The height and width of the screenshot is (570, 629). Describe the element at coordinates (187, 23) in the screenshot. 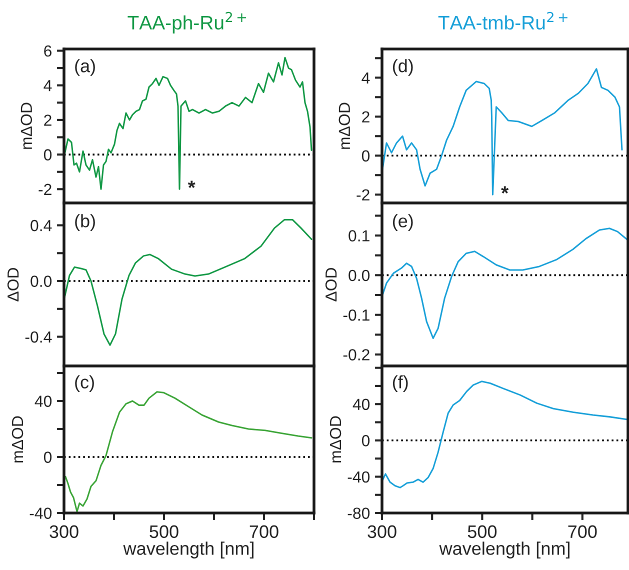

I see `chart-title: TAA-ph-Ru$^{2+}$` at that location.